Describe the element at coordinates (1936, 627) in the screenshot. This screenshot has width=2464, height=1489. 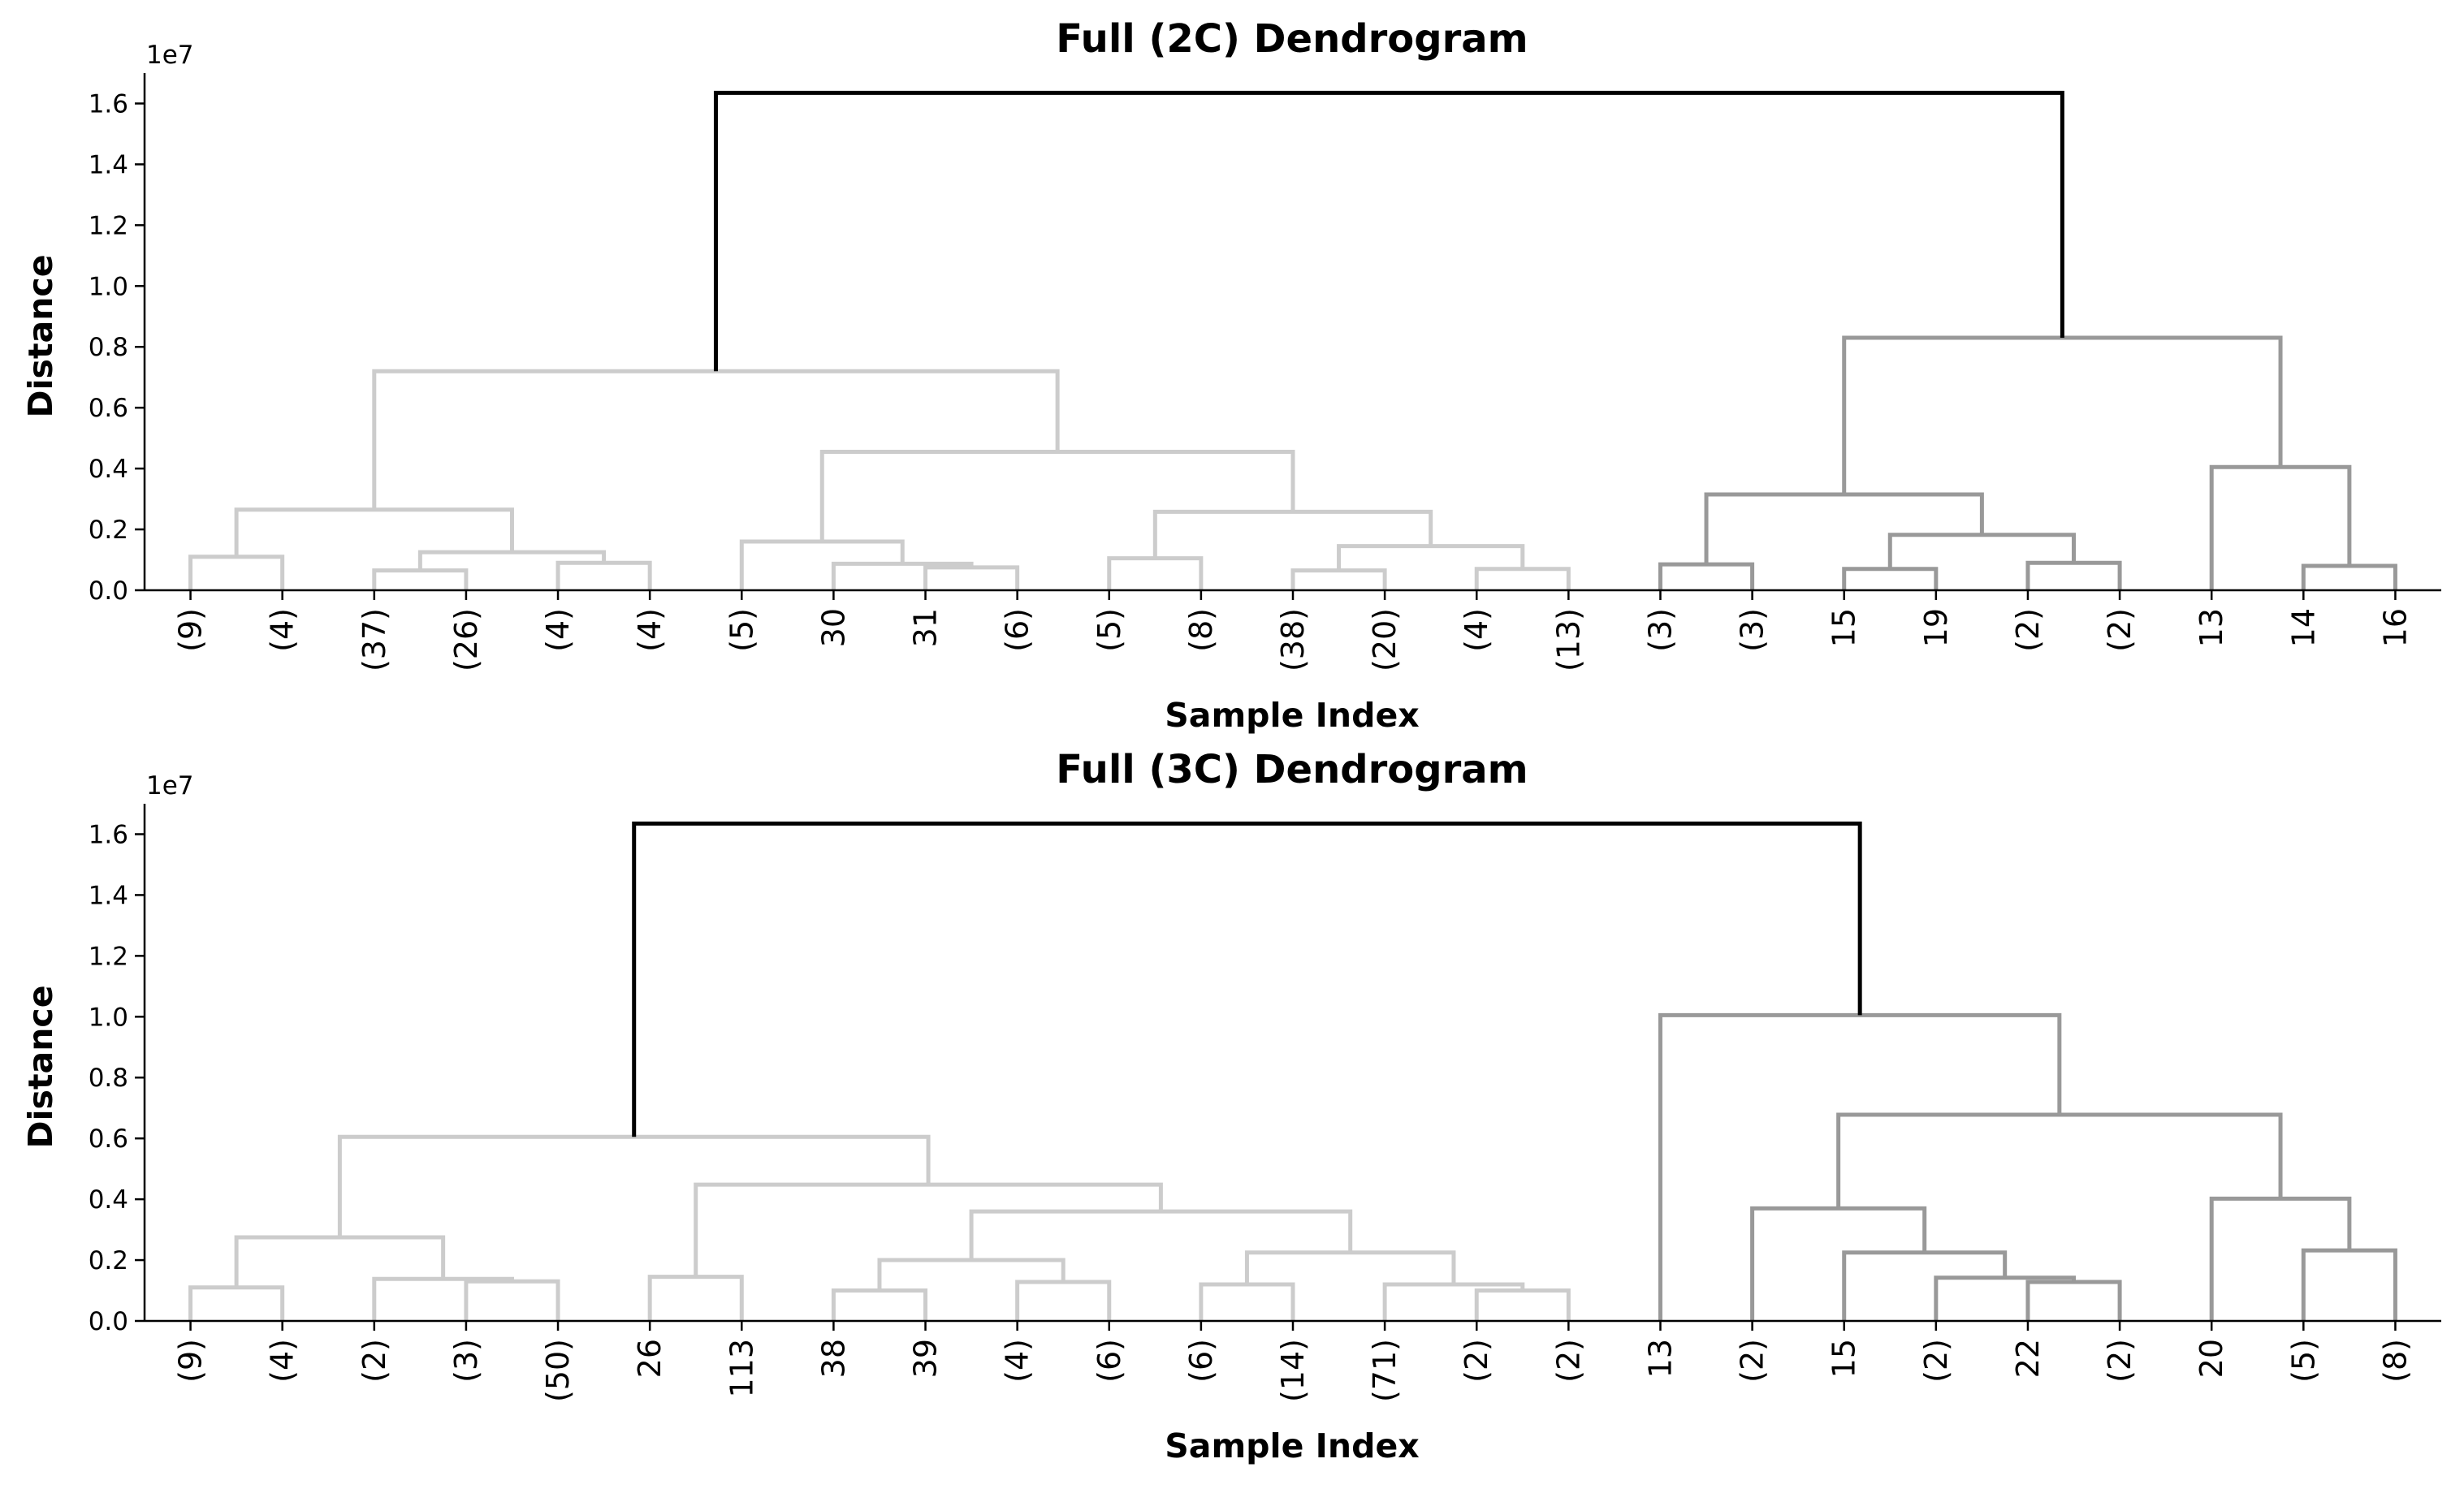
I see `leaf-label: 19` at that location.